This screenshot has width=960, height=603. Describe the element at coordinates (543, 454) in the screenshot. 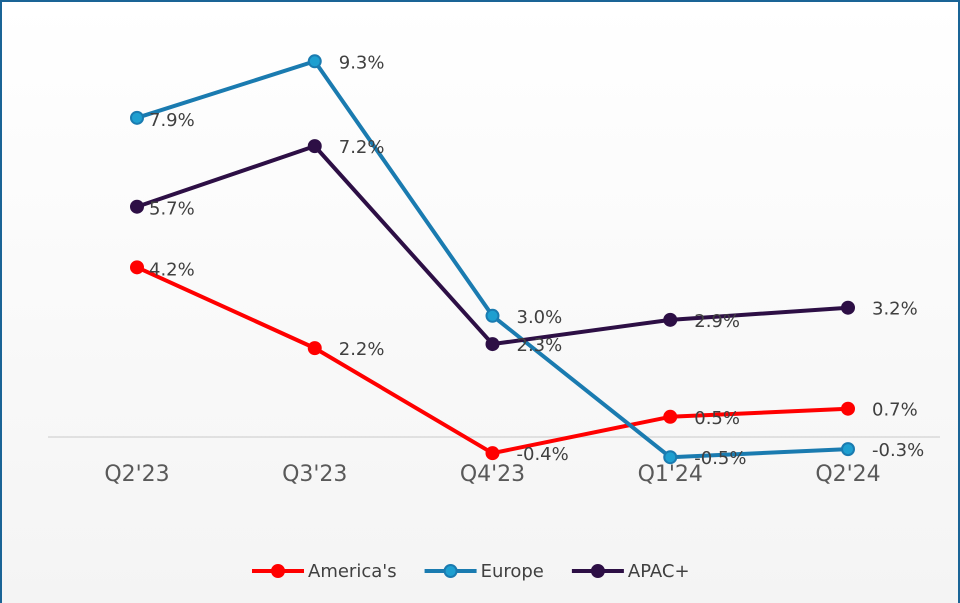

I see `data-label: -0.4%` at that location.